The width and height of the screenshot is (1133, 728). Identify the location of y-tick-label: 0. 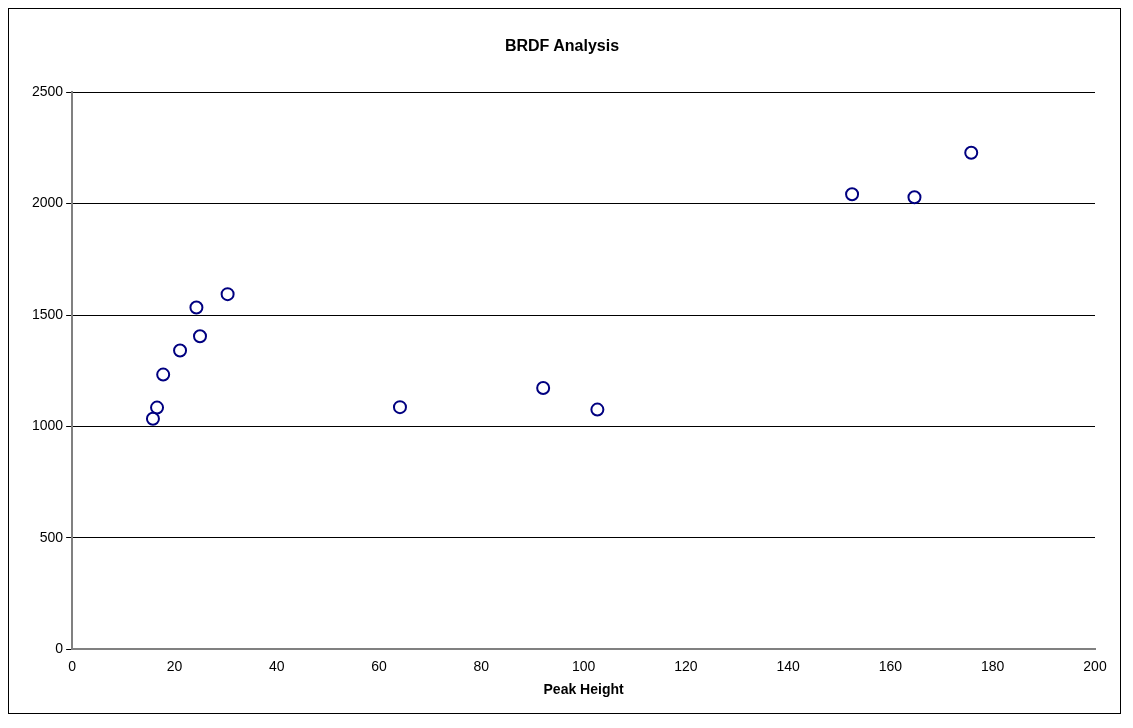
(59, 648).